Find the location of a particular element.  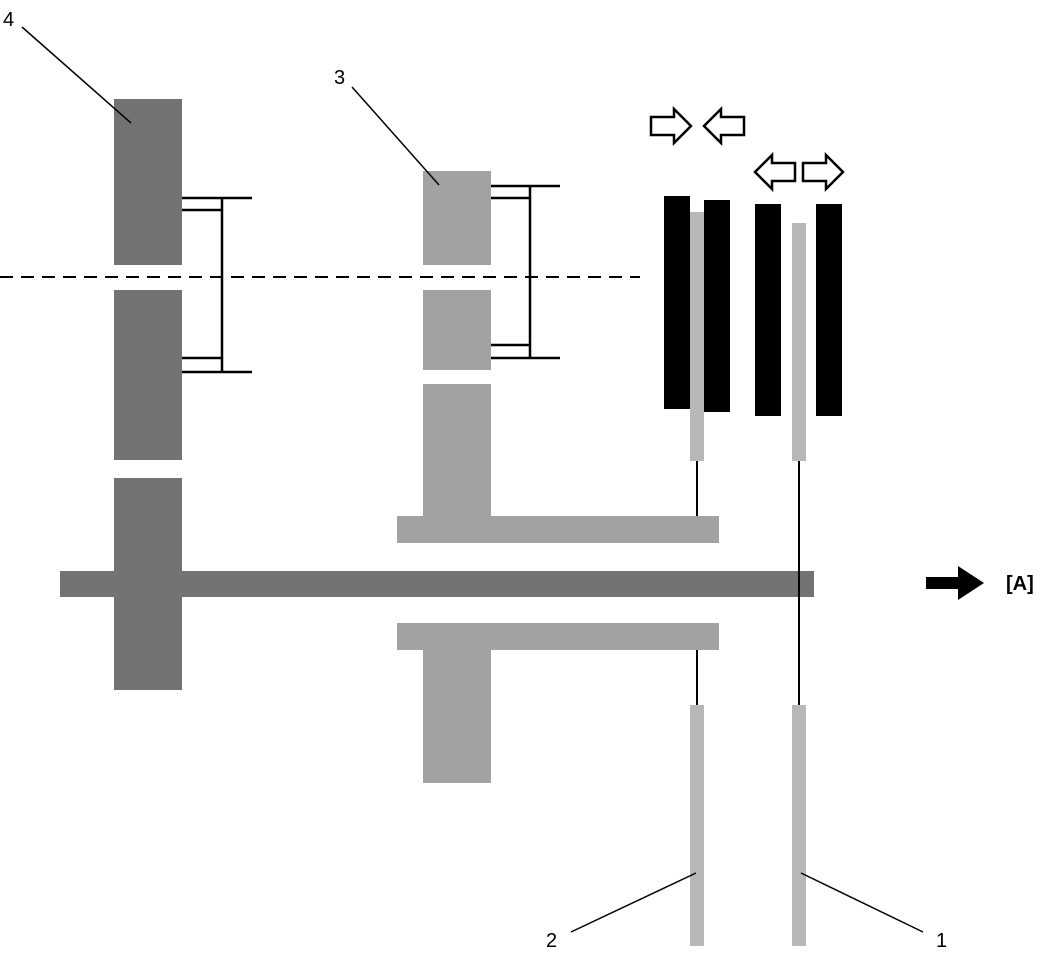

clutch-1-friction-disc-upper is located at coordinates (799, 342).